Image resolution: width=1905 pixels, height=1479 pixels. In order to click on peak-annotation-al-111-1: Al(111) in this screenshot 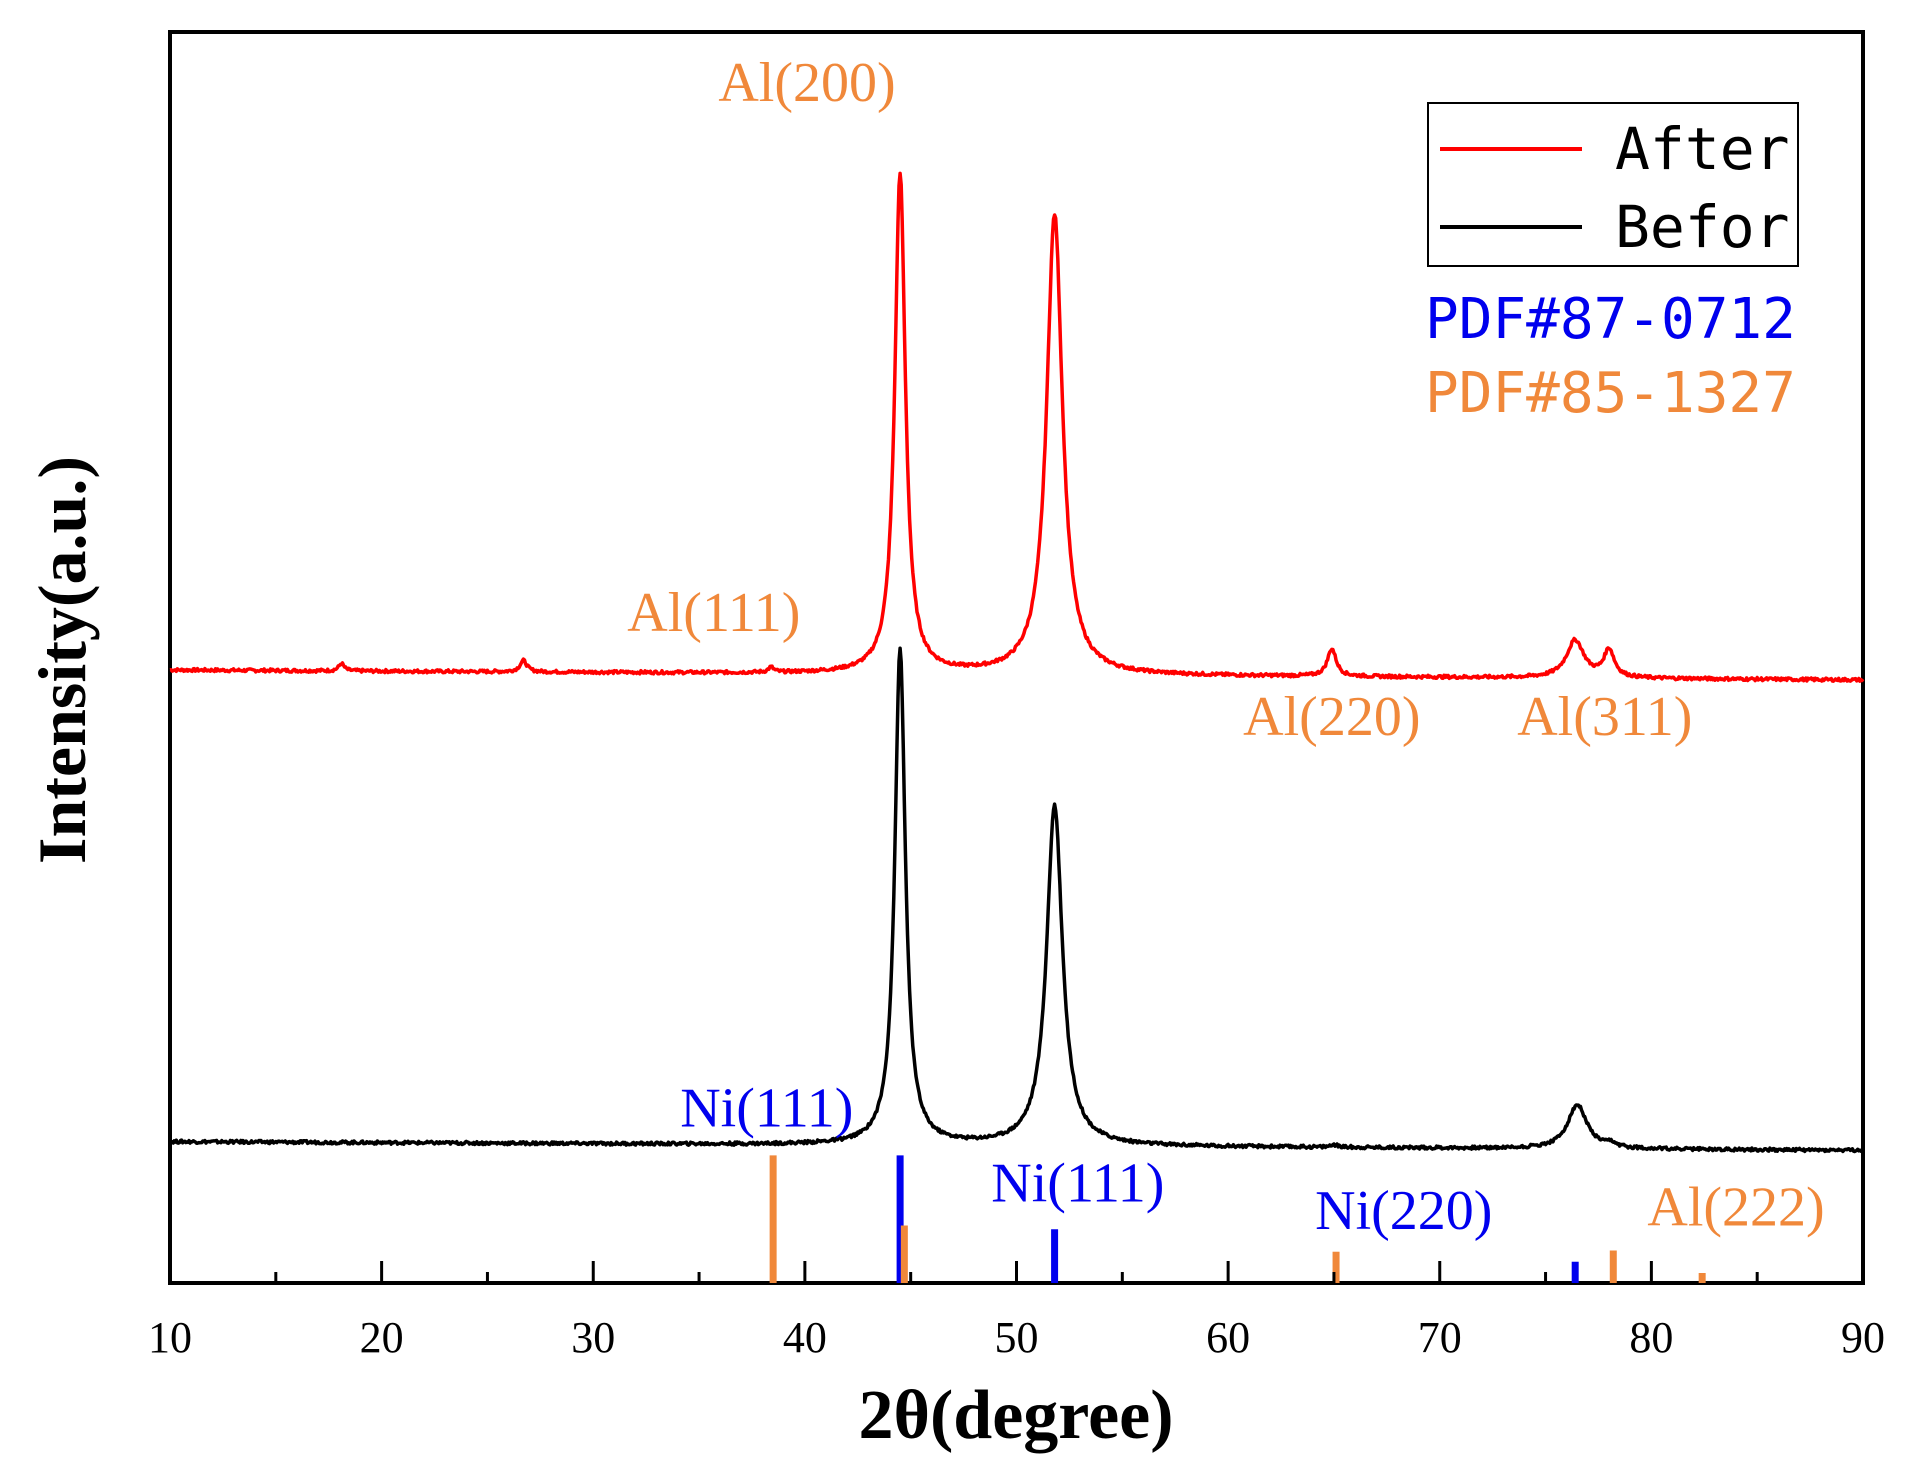, I will do `click(713, 613)`.